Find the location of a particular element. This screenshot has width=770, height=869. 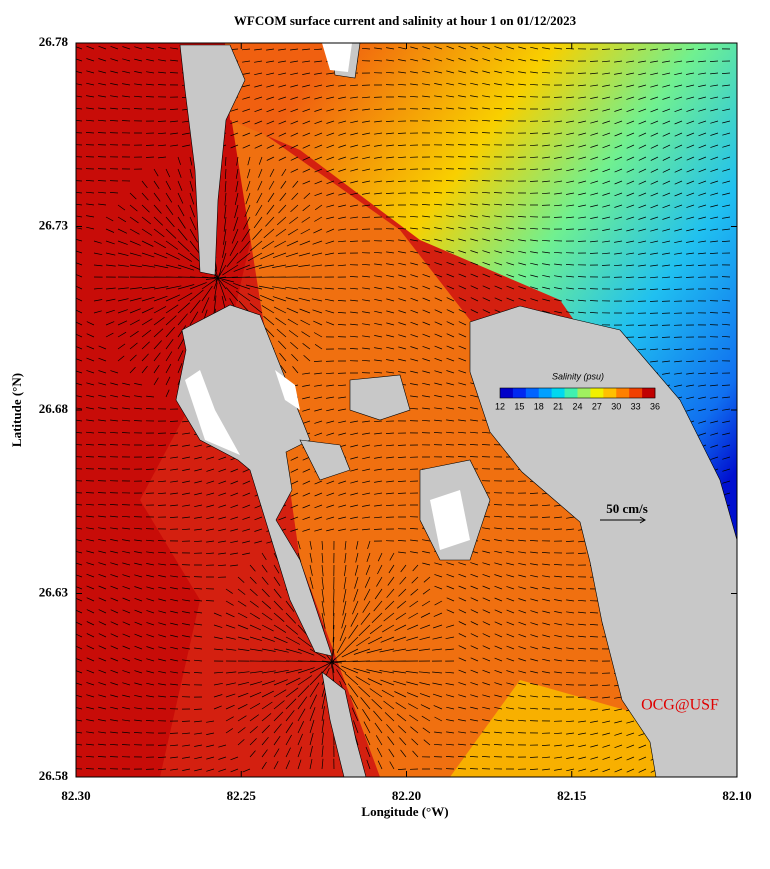

sea-zone is located at coordinates (560, 728).